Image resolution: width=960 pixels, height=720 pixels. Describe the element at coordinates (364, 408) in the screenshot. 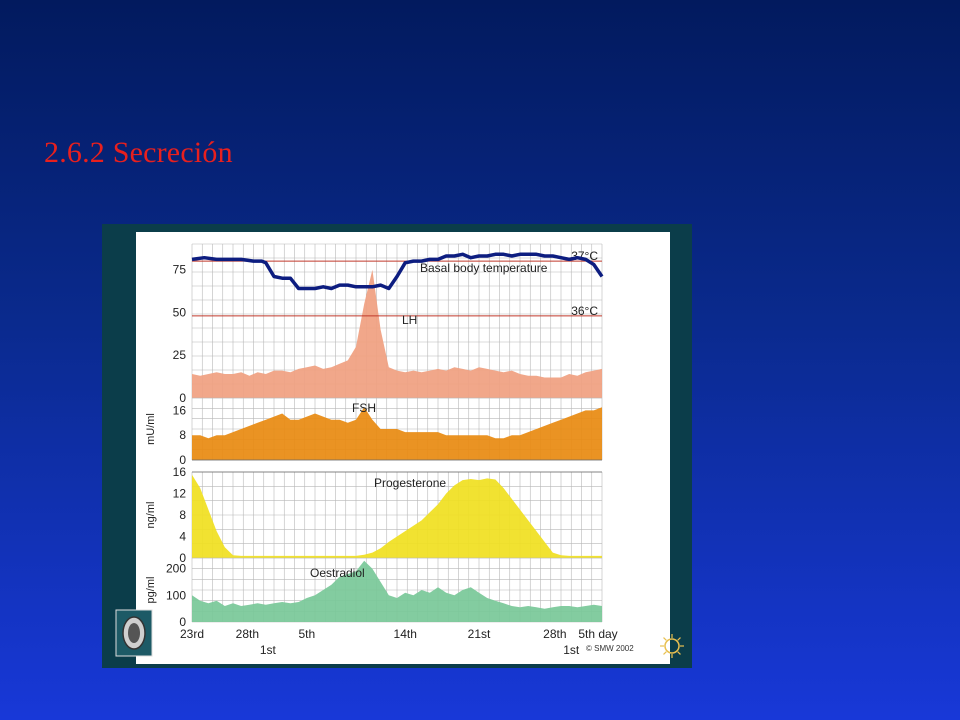

I see `series-label-fsh: FSH` at that location.